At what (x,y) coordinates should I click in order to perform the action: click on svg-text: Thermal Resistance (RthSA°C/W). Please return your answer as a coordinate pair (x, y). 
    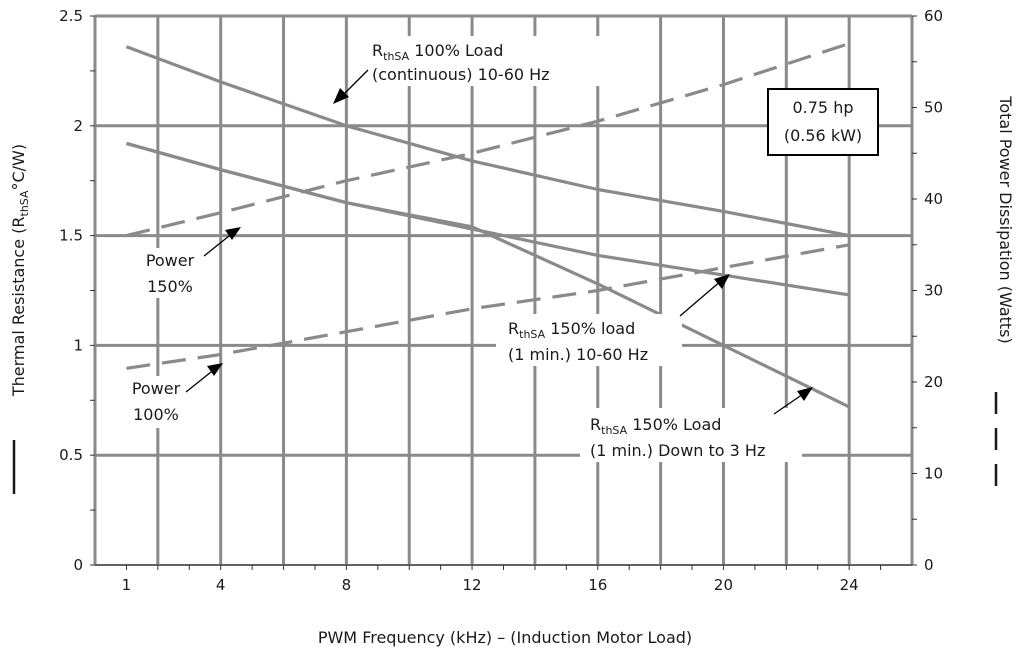
    Looking at the image, I should click on (20, 270).